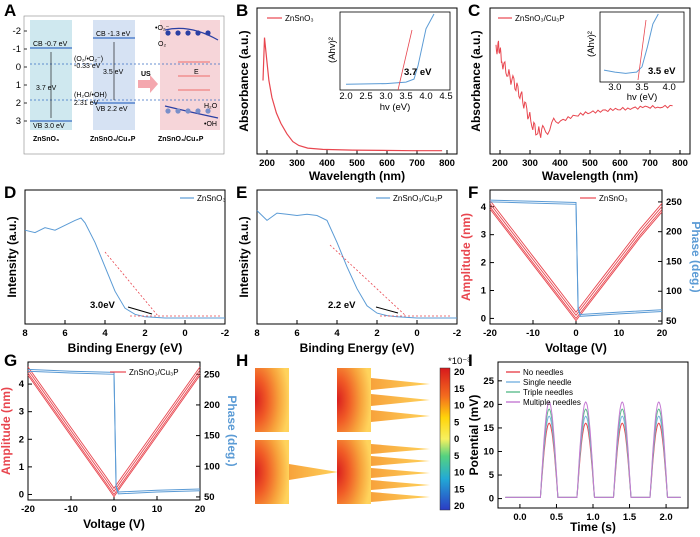 The image size is (700, 537). Describe the element at coordinates (113, 72) in the screenshot. I see `cu-gap-label: 3.5 eV` at that location.